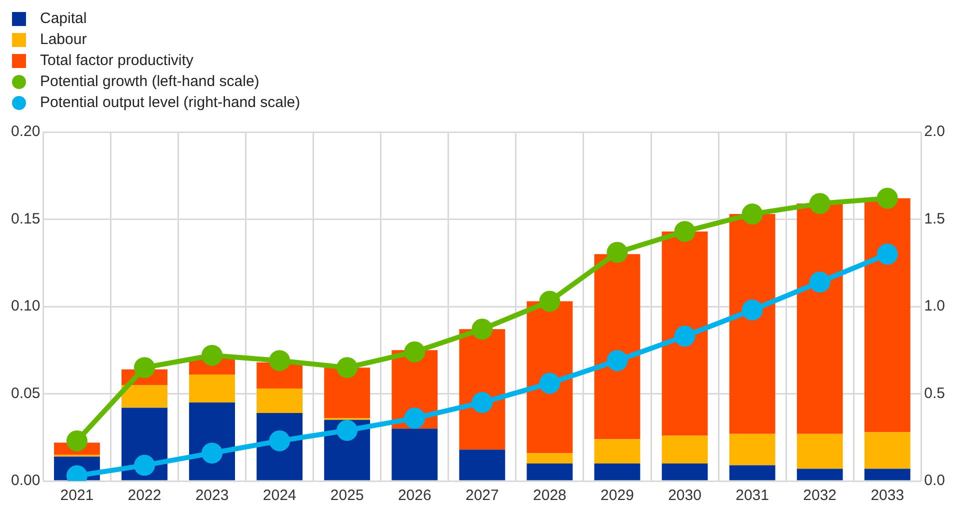 This screenshot has height=521, width=956. Describe the element at coordinates (482, 495) in the screenshot. I see `x-tick-label: 2027` at that location.